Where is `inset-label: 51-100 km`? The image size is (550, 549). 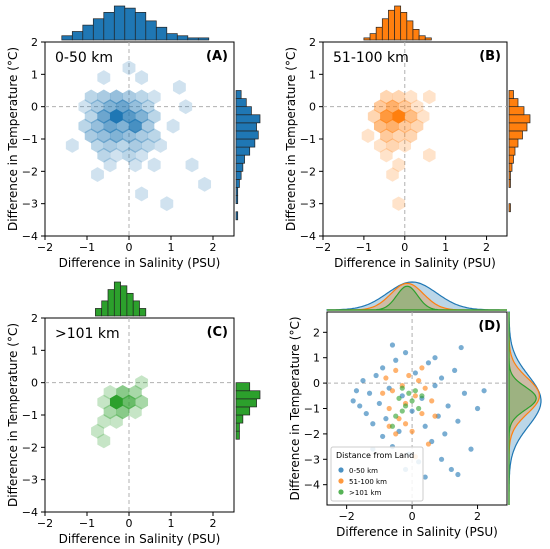
inset-label: 51-100 km is located at coordinates (371, 58).